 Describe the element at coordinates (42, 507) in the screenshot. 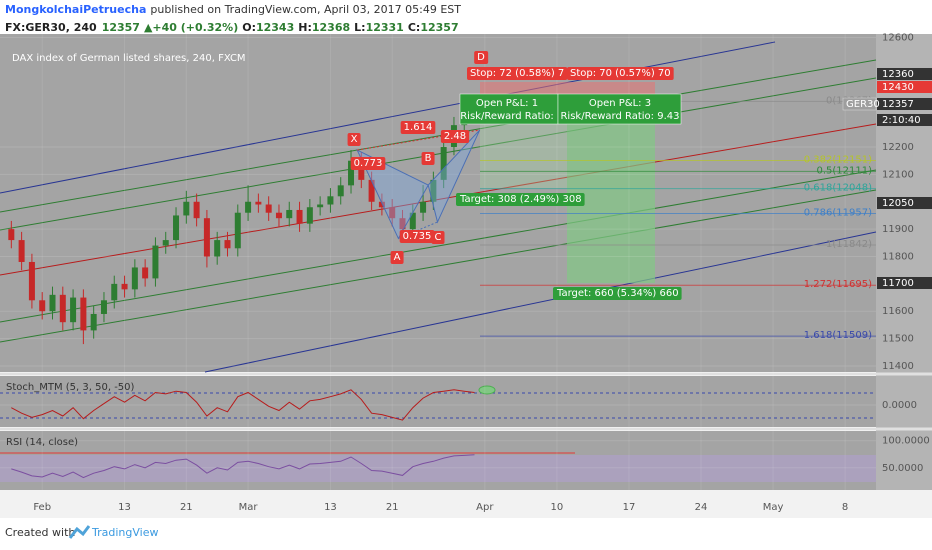

I see `x-tick-label: Feb` at that location.